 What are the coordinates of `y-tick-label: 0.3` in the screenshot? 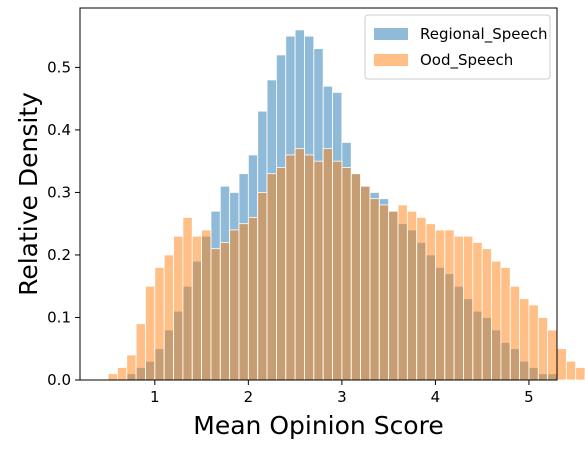 It's located at (59, 192).